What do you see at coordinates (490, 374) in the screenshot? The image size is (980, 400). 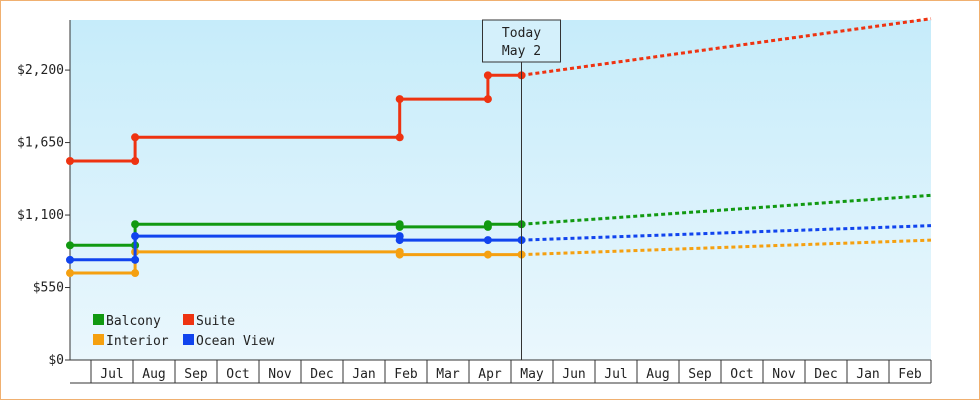 I see `x-tick-label: Apr` at bounding box center [490, 374].